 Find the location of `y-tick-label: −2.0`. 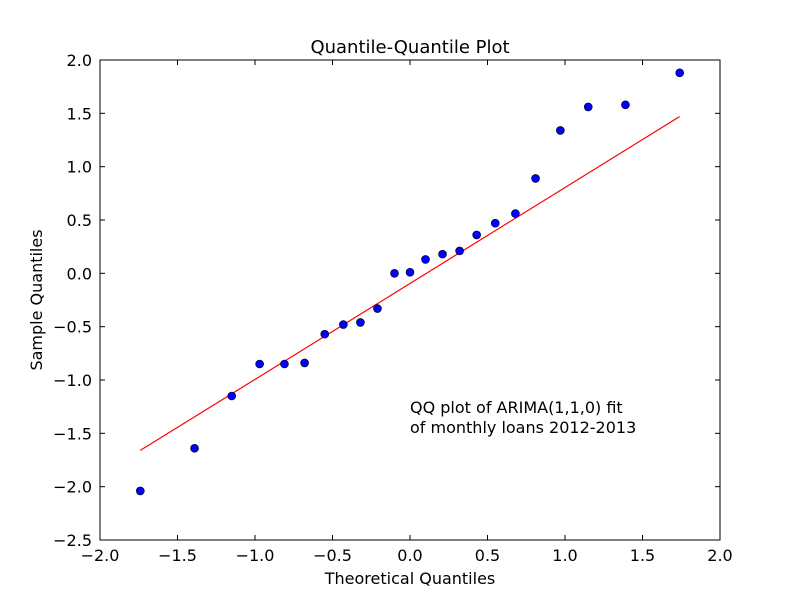

y-tick-label: −2.0 is located at coordinates (72, 487).